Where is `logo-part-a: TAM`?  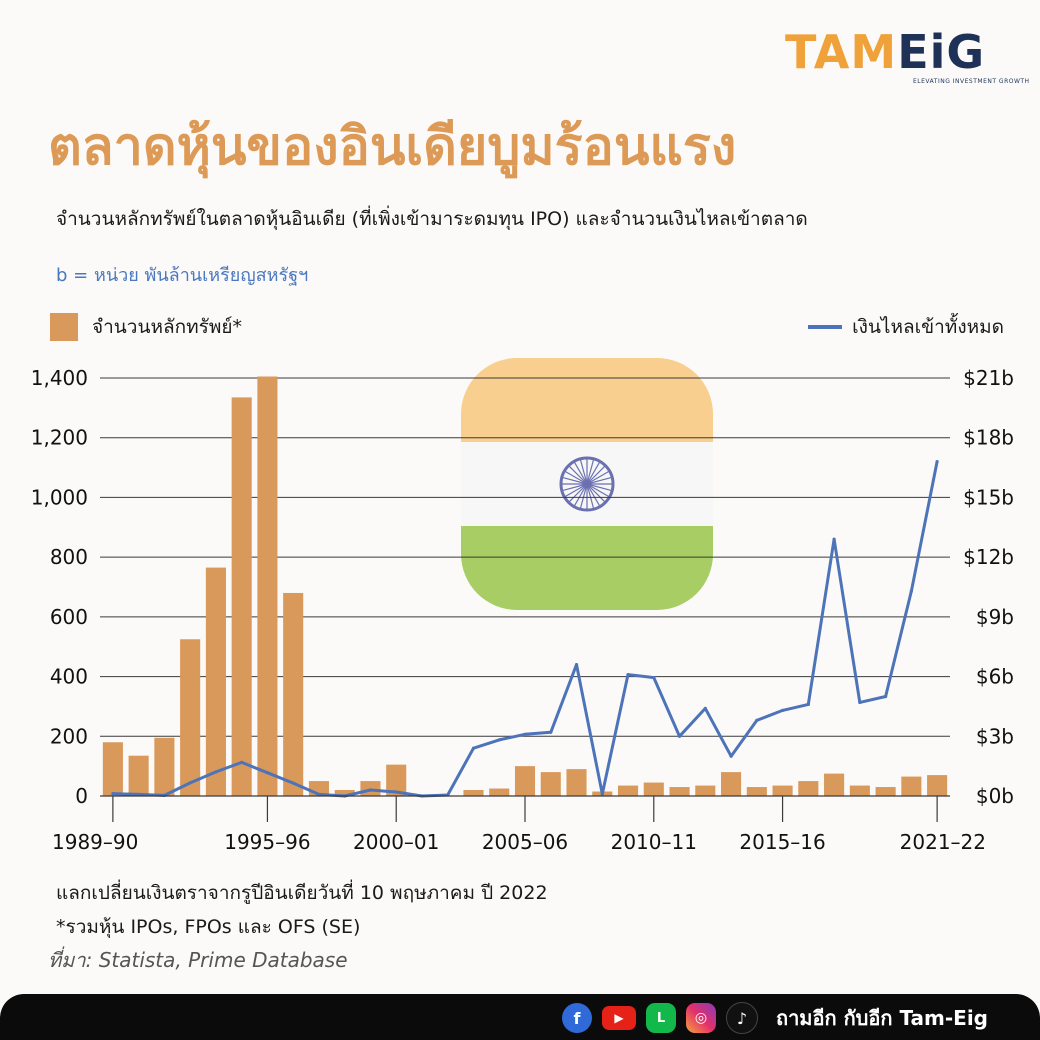 logo-part-a: TAM is located at coordinates (841, 52).